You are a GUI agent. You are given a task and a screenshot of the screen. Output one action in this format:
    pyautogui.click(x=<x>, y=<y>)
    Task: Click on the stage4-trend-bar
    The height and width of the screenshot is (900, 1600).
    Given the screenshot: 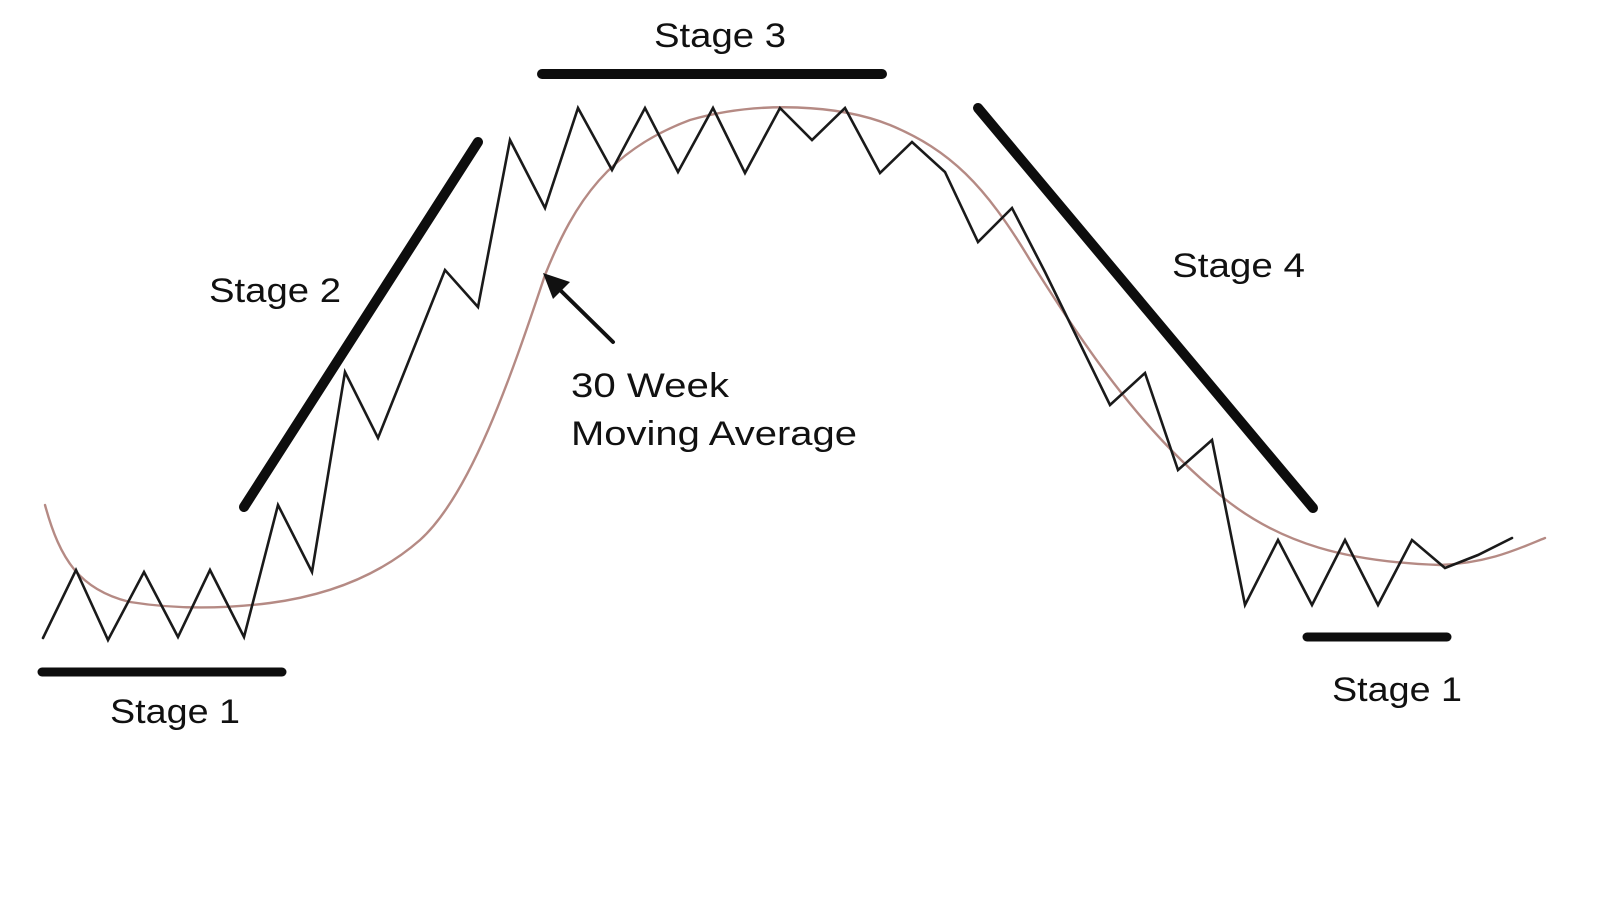 What is the action you would take?
    pyautogui.click(x=1145, y=308)
    